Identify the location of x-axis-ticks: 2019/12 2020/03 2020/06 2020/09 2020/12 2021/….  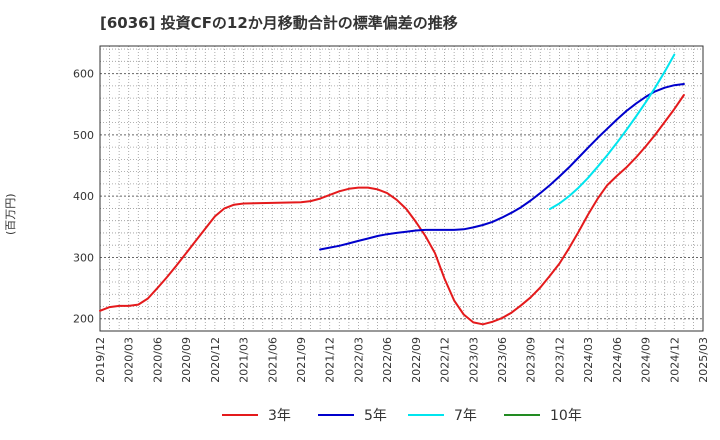
(402, 360).